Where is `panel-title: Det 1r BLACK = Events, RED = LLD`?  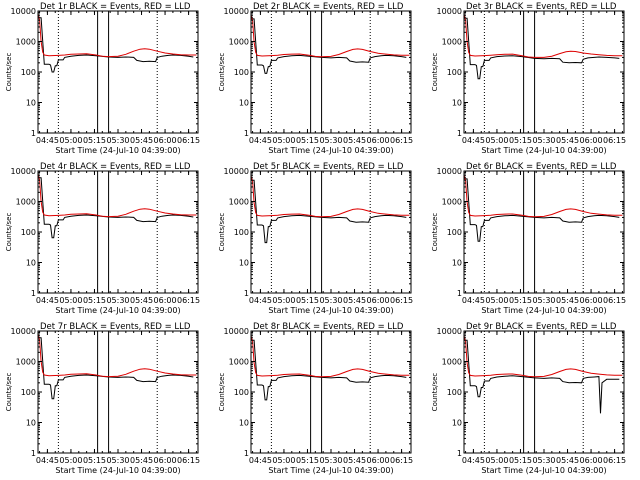
panel-title: Det 1r BLACK = Events, RED = LLD is located at coordinates (115, 7).